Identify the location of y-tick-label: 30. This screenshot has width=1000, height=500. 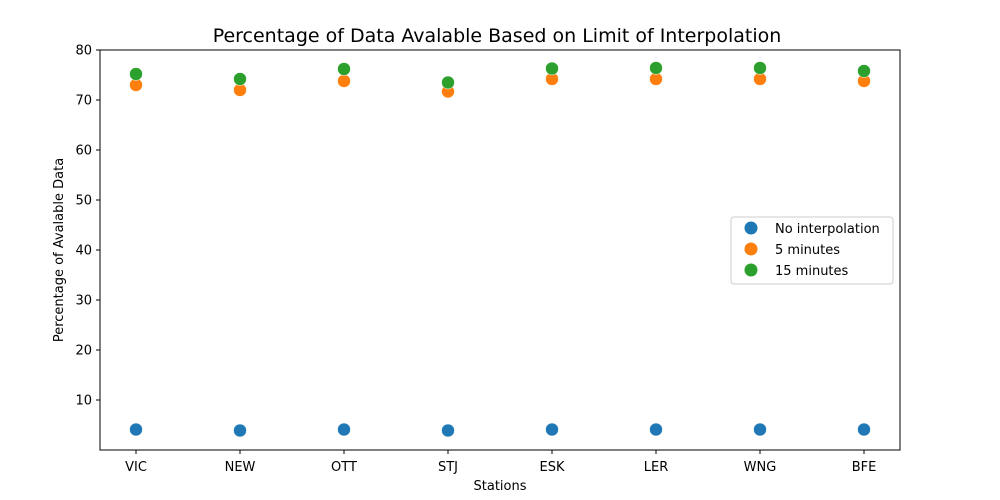
(83, 301).